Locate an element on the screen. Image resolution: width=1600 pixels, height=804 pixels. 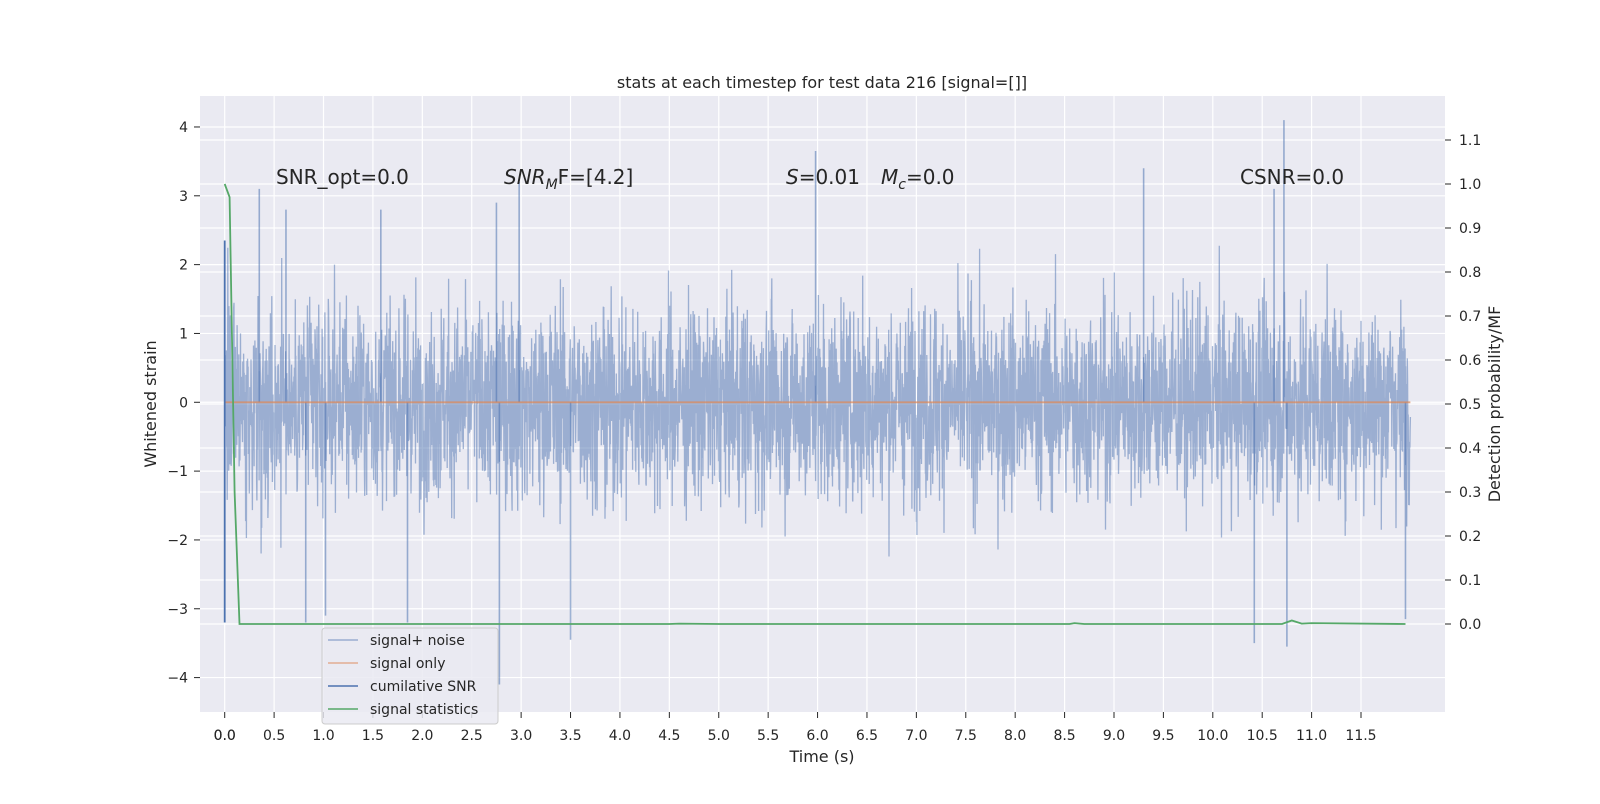
y-tick-label: 2 is located at coordinates (183, 266).